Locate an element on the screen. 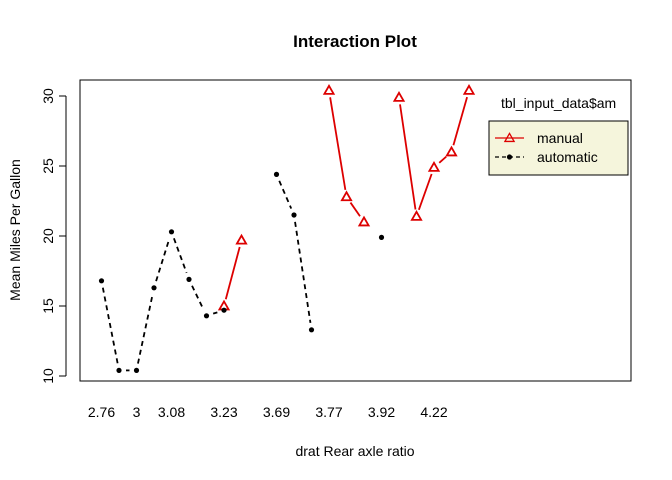  legend: tbl_input_data$am manual automatic is located at coordinates (558, 135).